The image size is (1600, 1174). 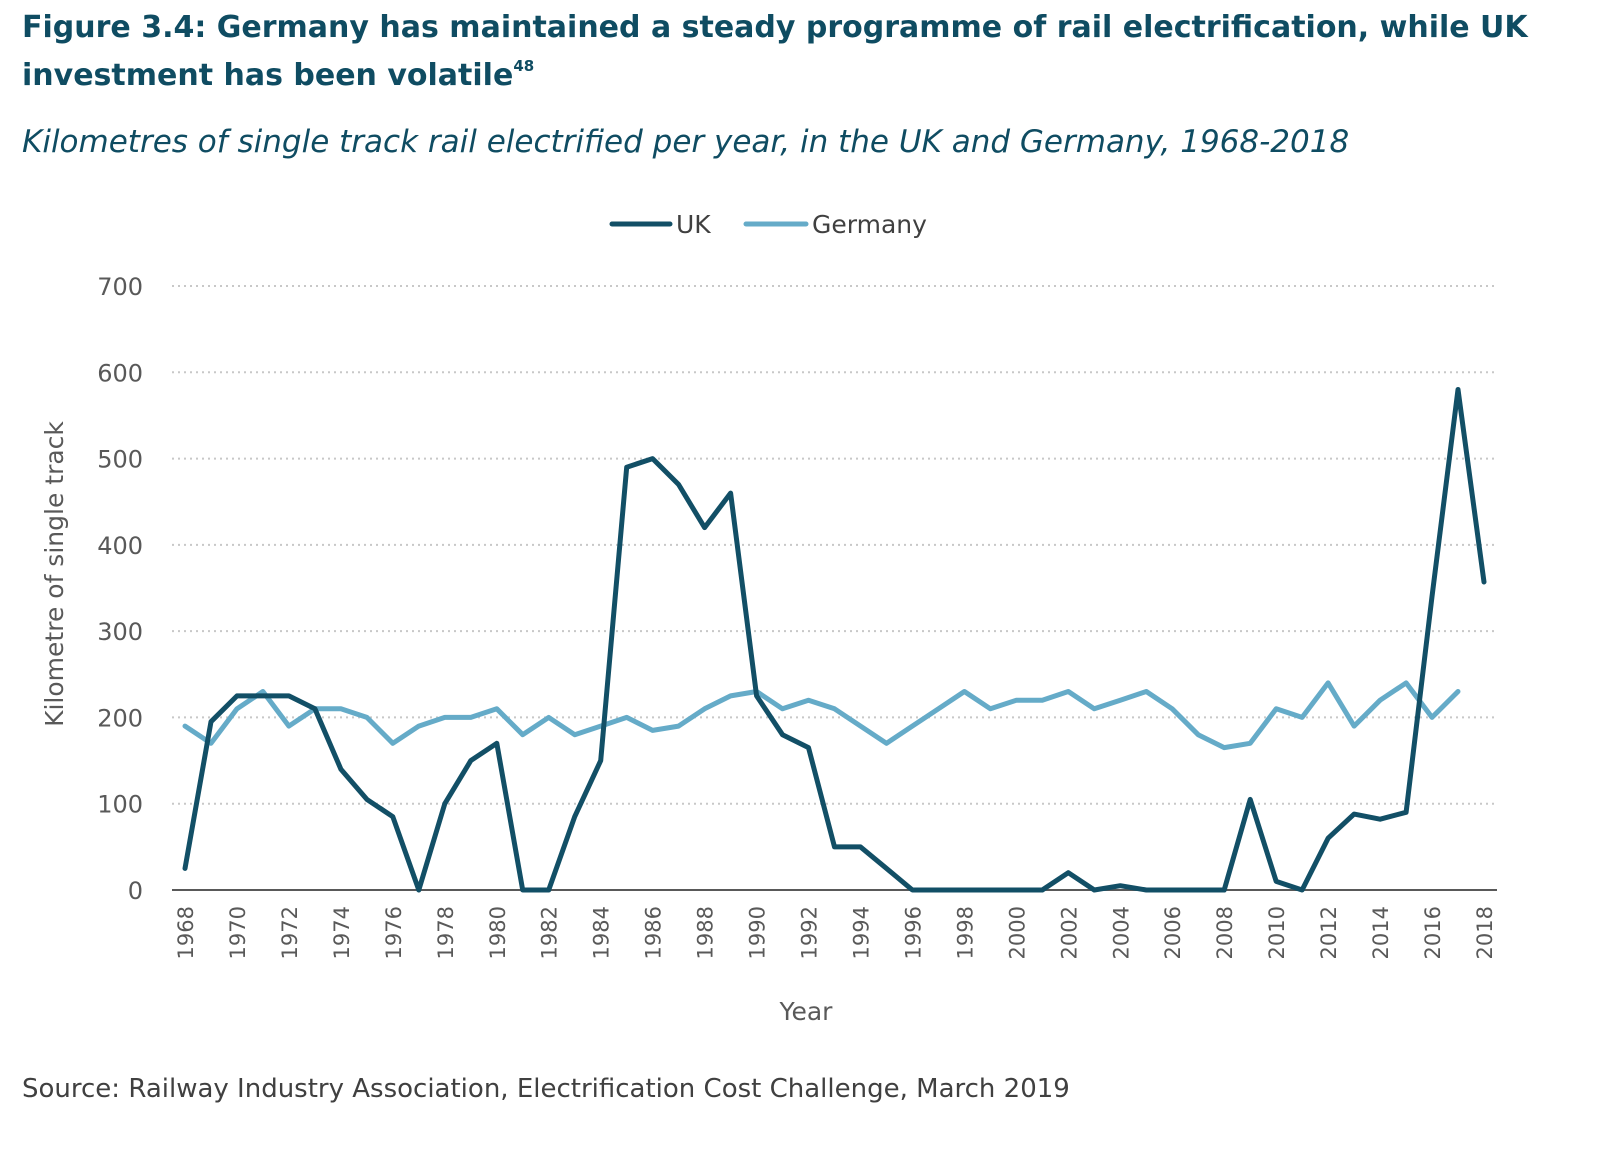 I want to click on y-tick-label: 300, so click(x=120, y=632).